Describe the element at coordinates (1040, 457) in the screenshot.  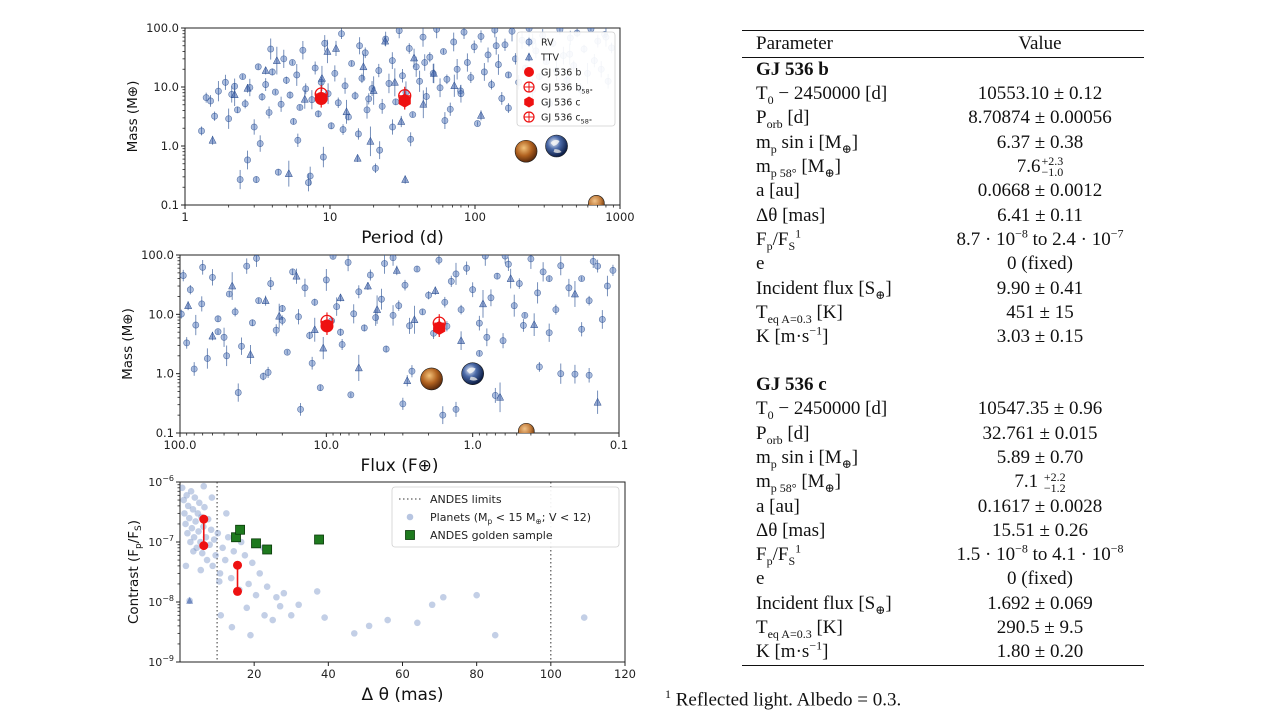
I see `value-cell: 5.89 ± 0.70` at that location.